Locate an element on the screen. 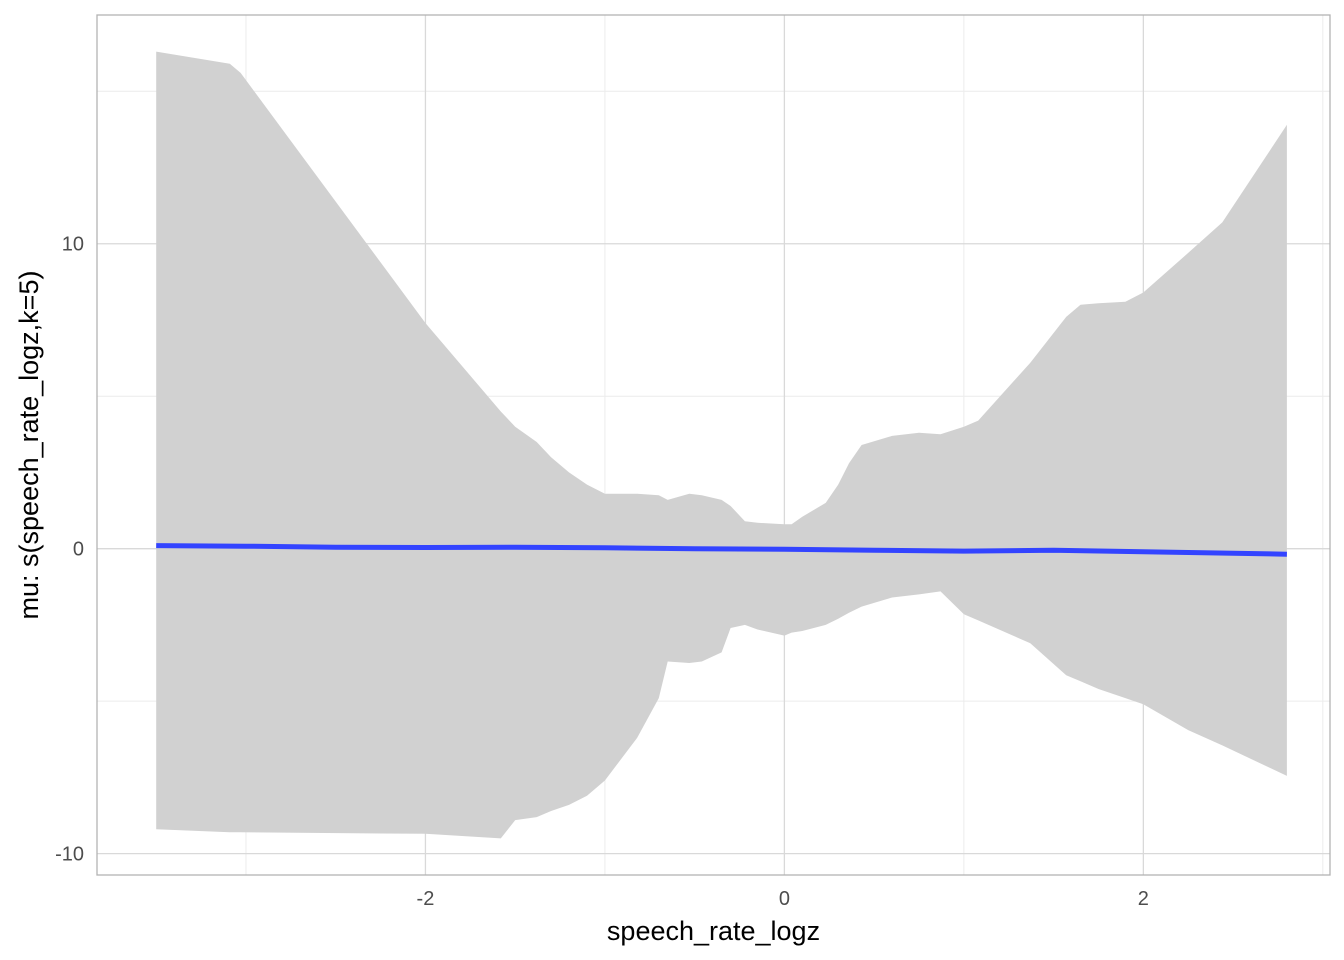  x-axis-title: speech_rate_logz is located at coordinates (713, 931).